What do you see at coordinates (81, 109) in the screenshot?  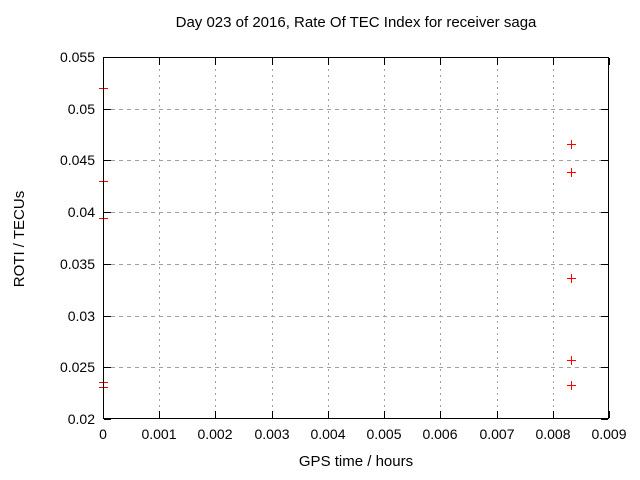 I see `y-tick-label: 0.05` at bounding box center [81, 109].